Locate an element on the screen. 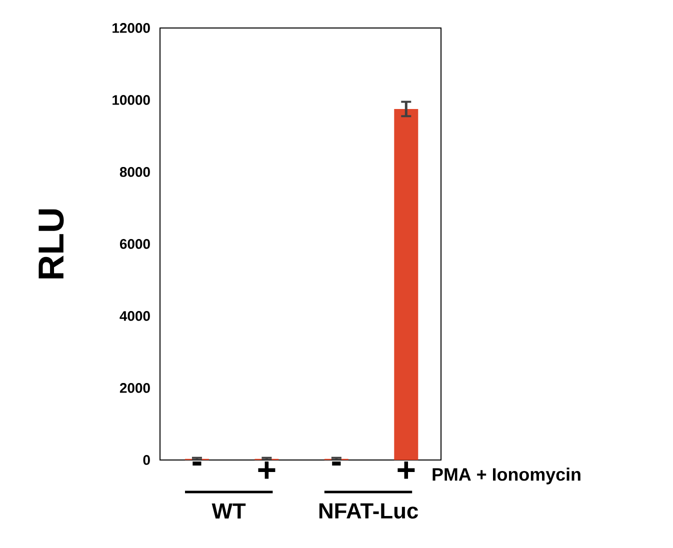 This screenshot has width=673, height=548. y-tick-label: 2000 is located at coordinates (135, 388).